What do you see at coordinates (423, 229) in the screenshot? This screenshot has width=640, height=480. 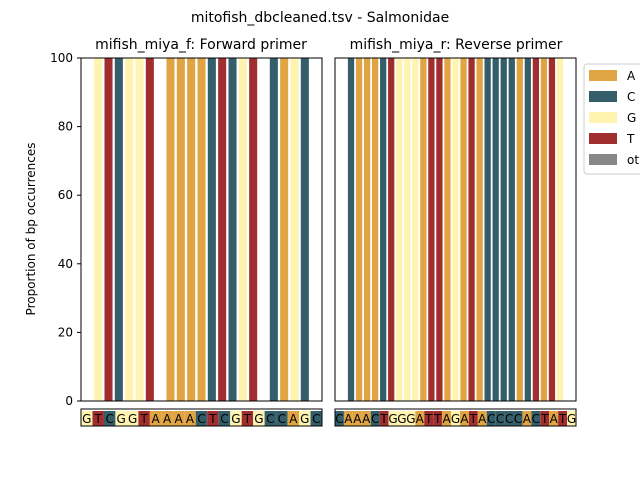 I see `reverse-bar-10-A` at bounding box center [423, 229].